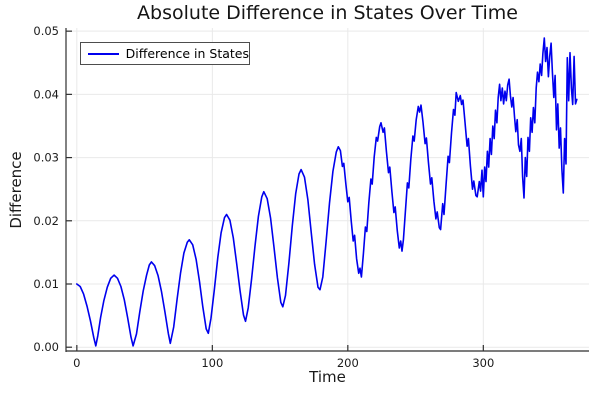 This screenshot has height=400, width=600. Describe the element at coordinates (483, 363) in the screenshot. I see `x-tick-label: 300` at that location.